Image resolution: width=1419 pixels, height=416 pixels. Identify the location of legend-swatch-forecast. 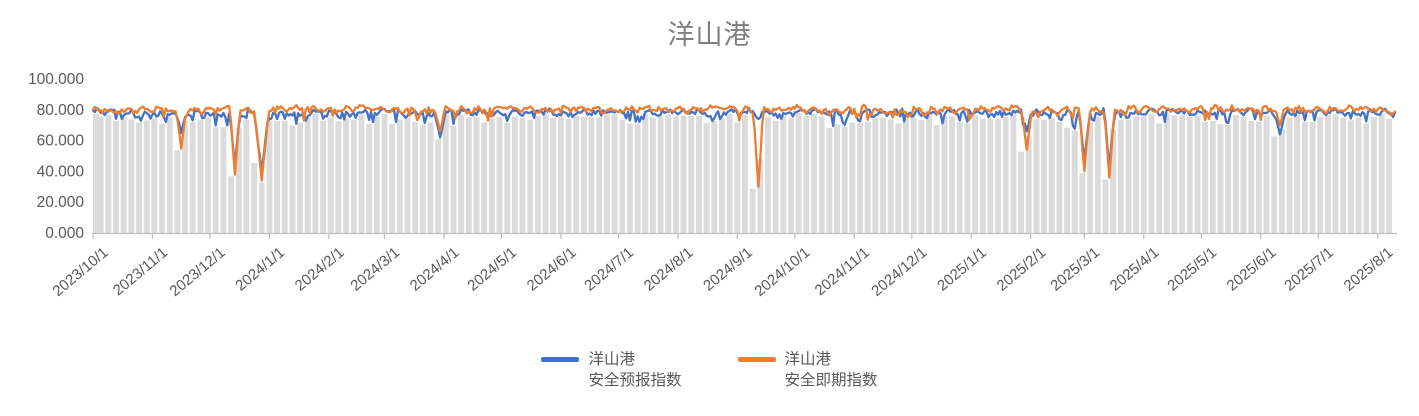
(560, 359).